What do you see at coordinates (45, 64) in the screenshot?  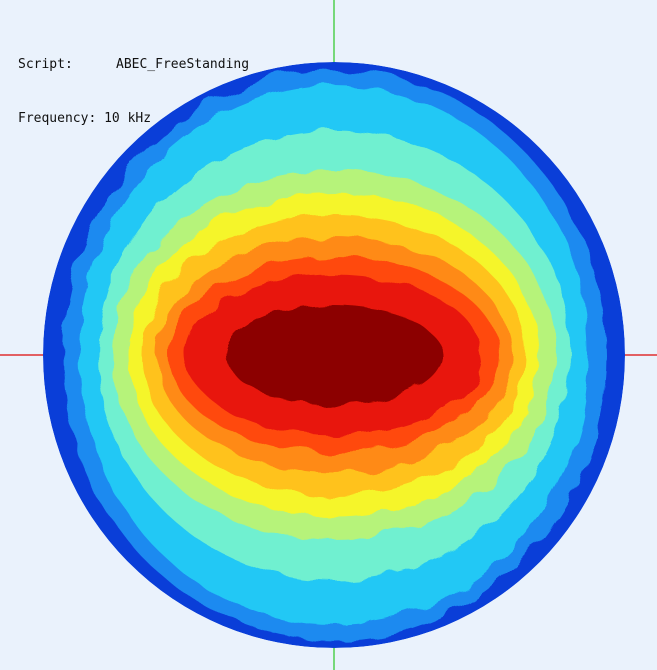 I see `script-label: Script:` at bounding box center [45, 64].